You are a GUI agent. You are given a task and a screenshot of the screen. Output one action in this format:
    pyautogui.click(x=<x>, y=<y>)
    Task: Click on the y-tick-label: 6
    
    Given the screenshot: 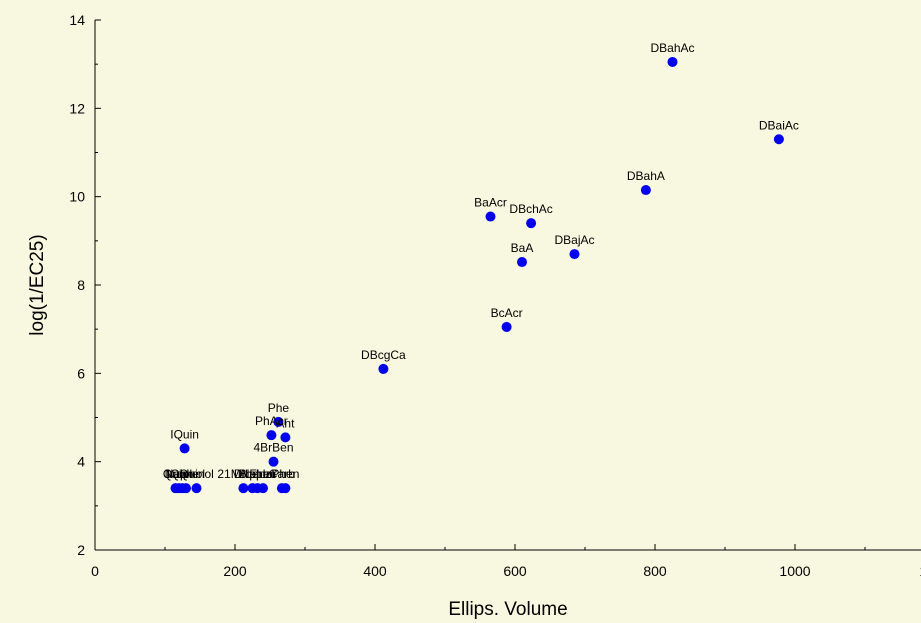 What is the action you would take?
    pyautogui.click(x=81, y=373)
    